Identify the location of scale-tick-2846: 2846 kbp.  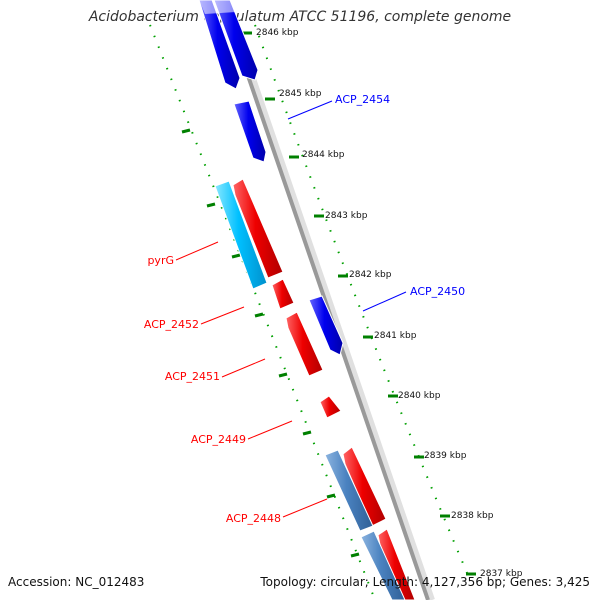
(270, 33).